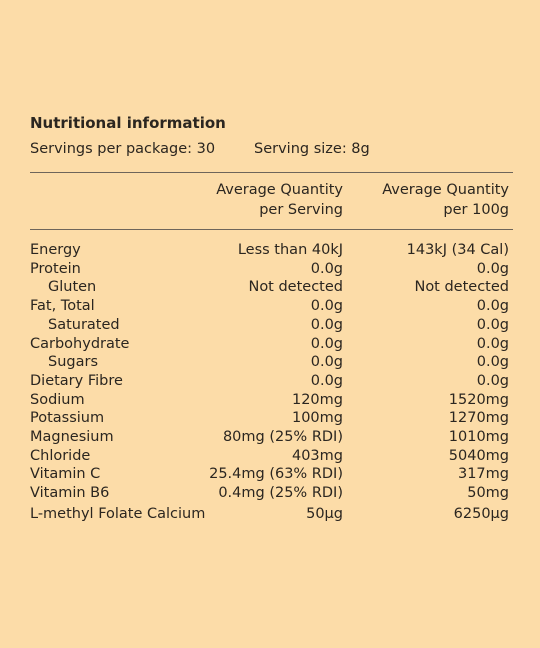 The height and width of the screenshot is (648, 540). What do you see at coordinates (280, 493) in the screenshot?
I see `cell: 0.4mg (25% RDI)` at bounding box center [280, 493].